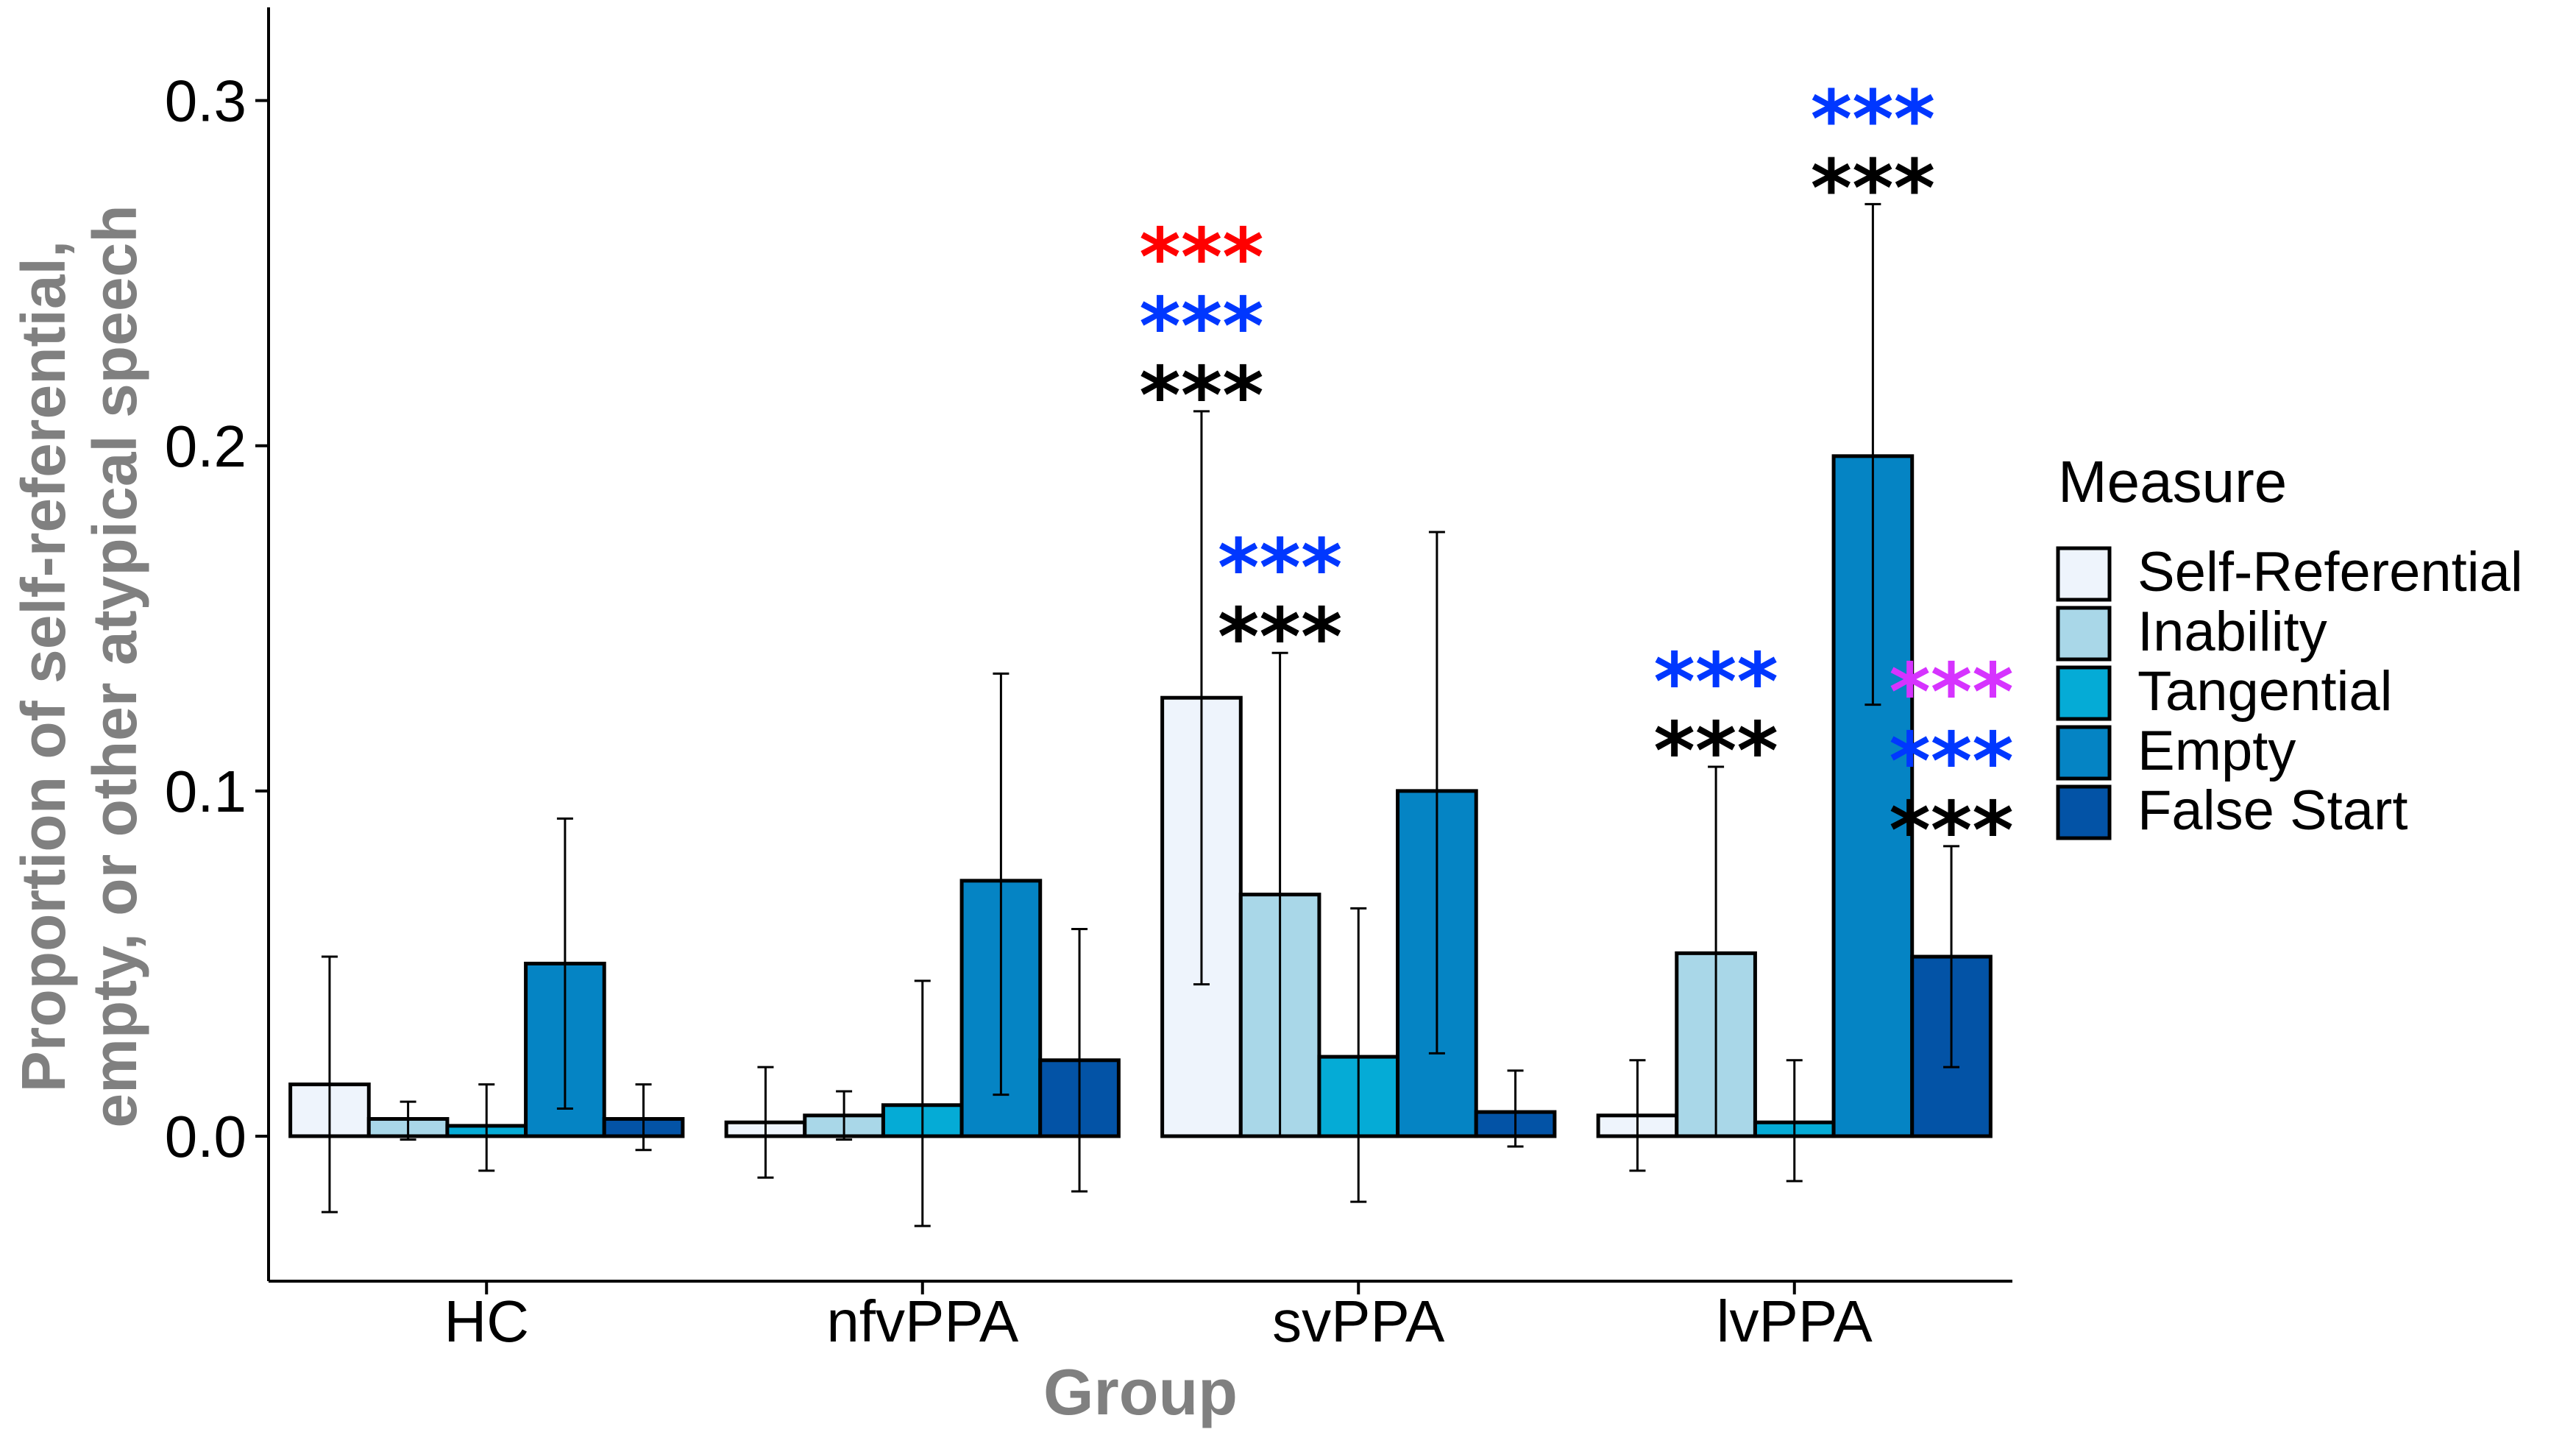 Image resolution: width=2576 pixels, height=1446 pixels. I want to click on legend-title: Measure, so click(2172, 481).